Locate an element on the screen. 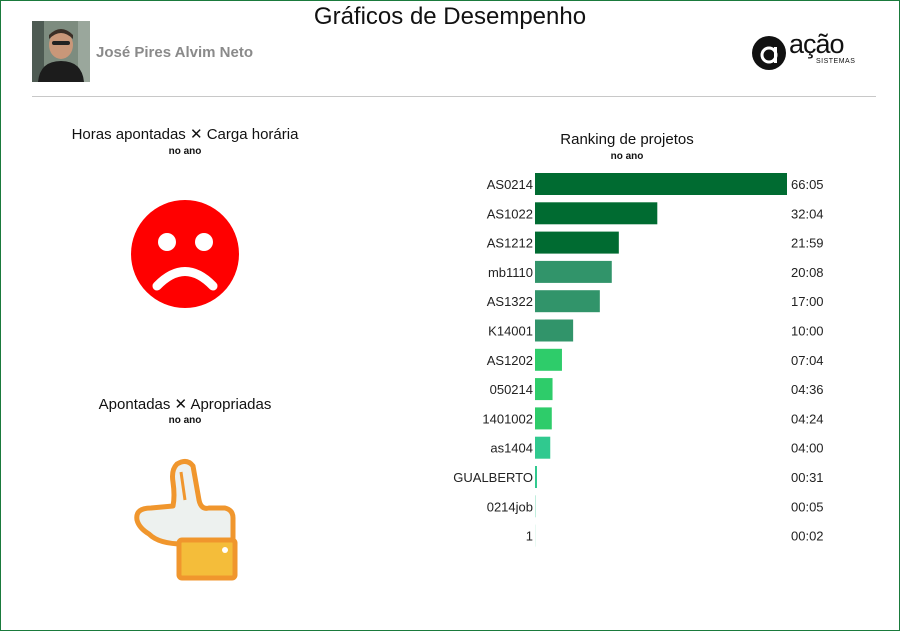  bar-AS1202 is located at coordinates (548, 359).